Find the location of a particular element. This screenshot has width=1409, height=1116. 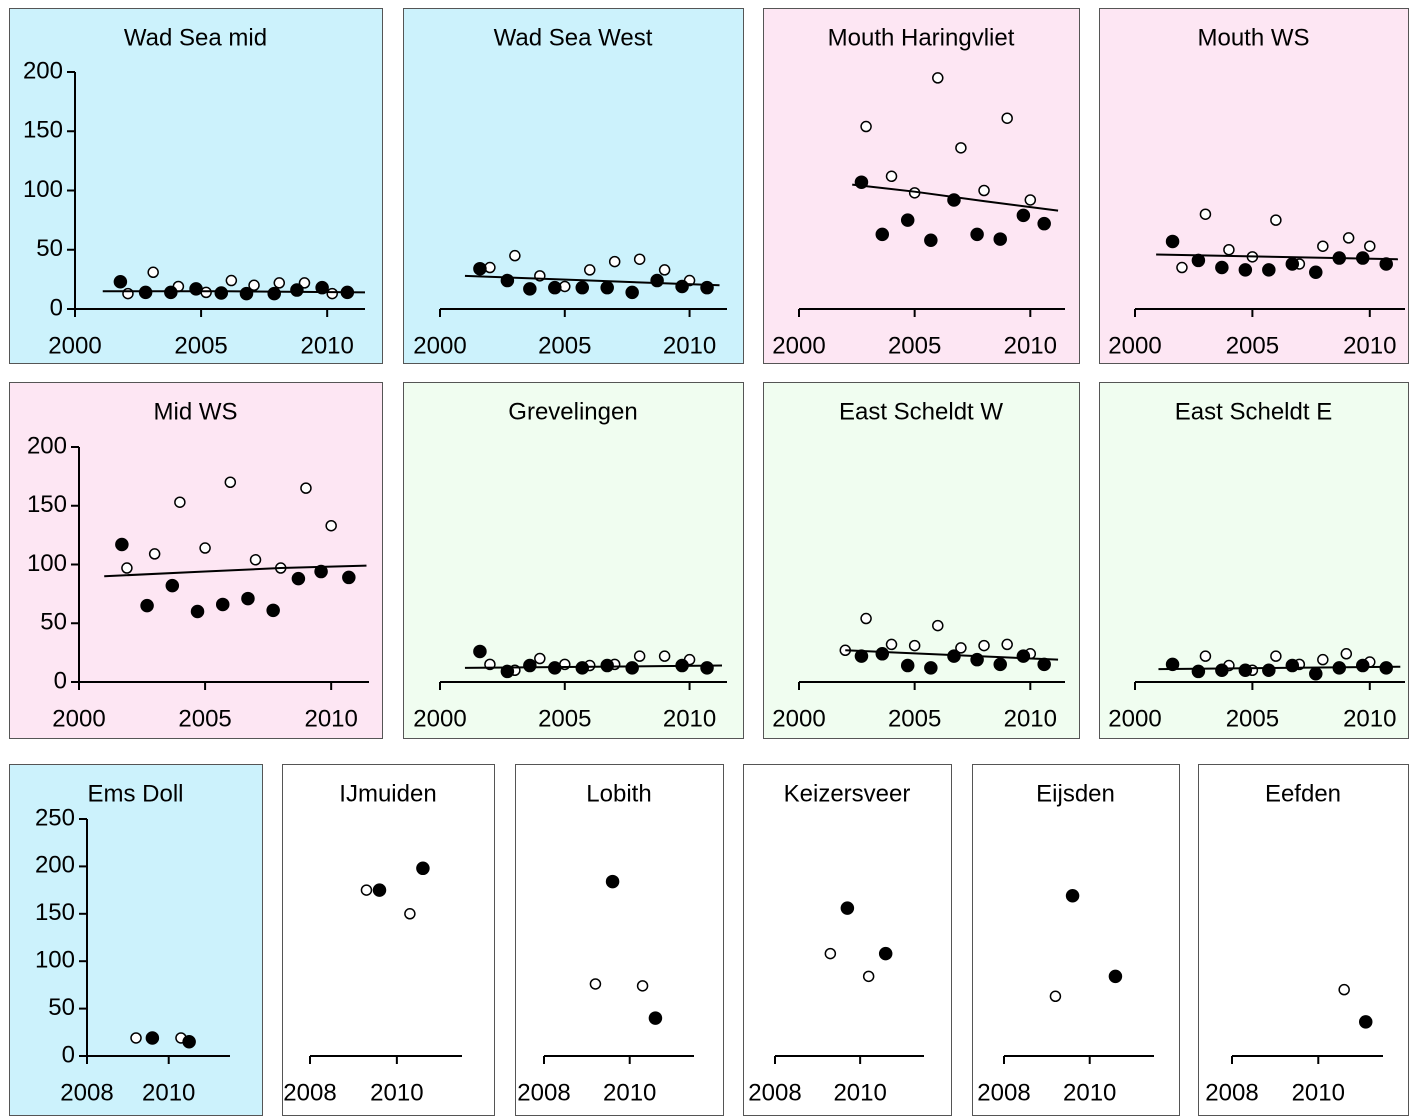

panel-title: Mouth WS is located at coordinates (1253, 37).